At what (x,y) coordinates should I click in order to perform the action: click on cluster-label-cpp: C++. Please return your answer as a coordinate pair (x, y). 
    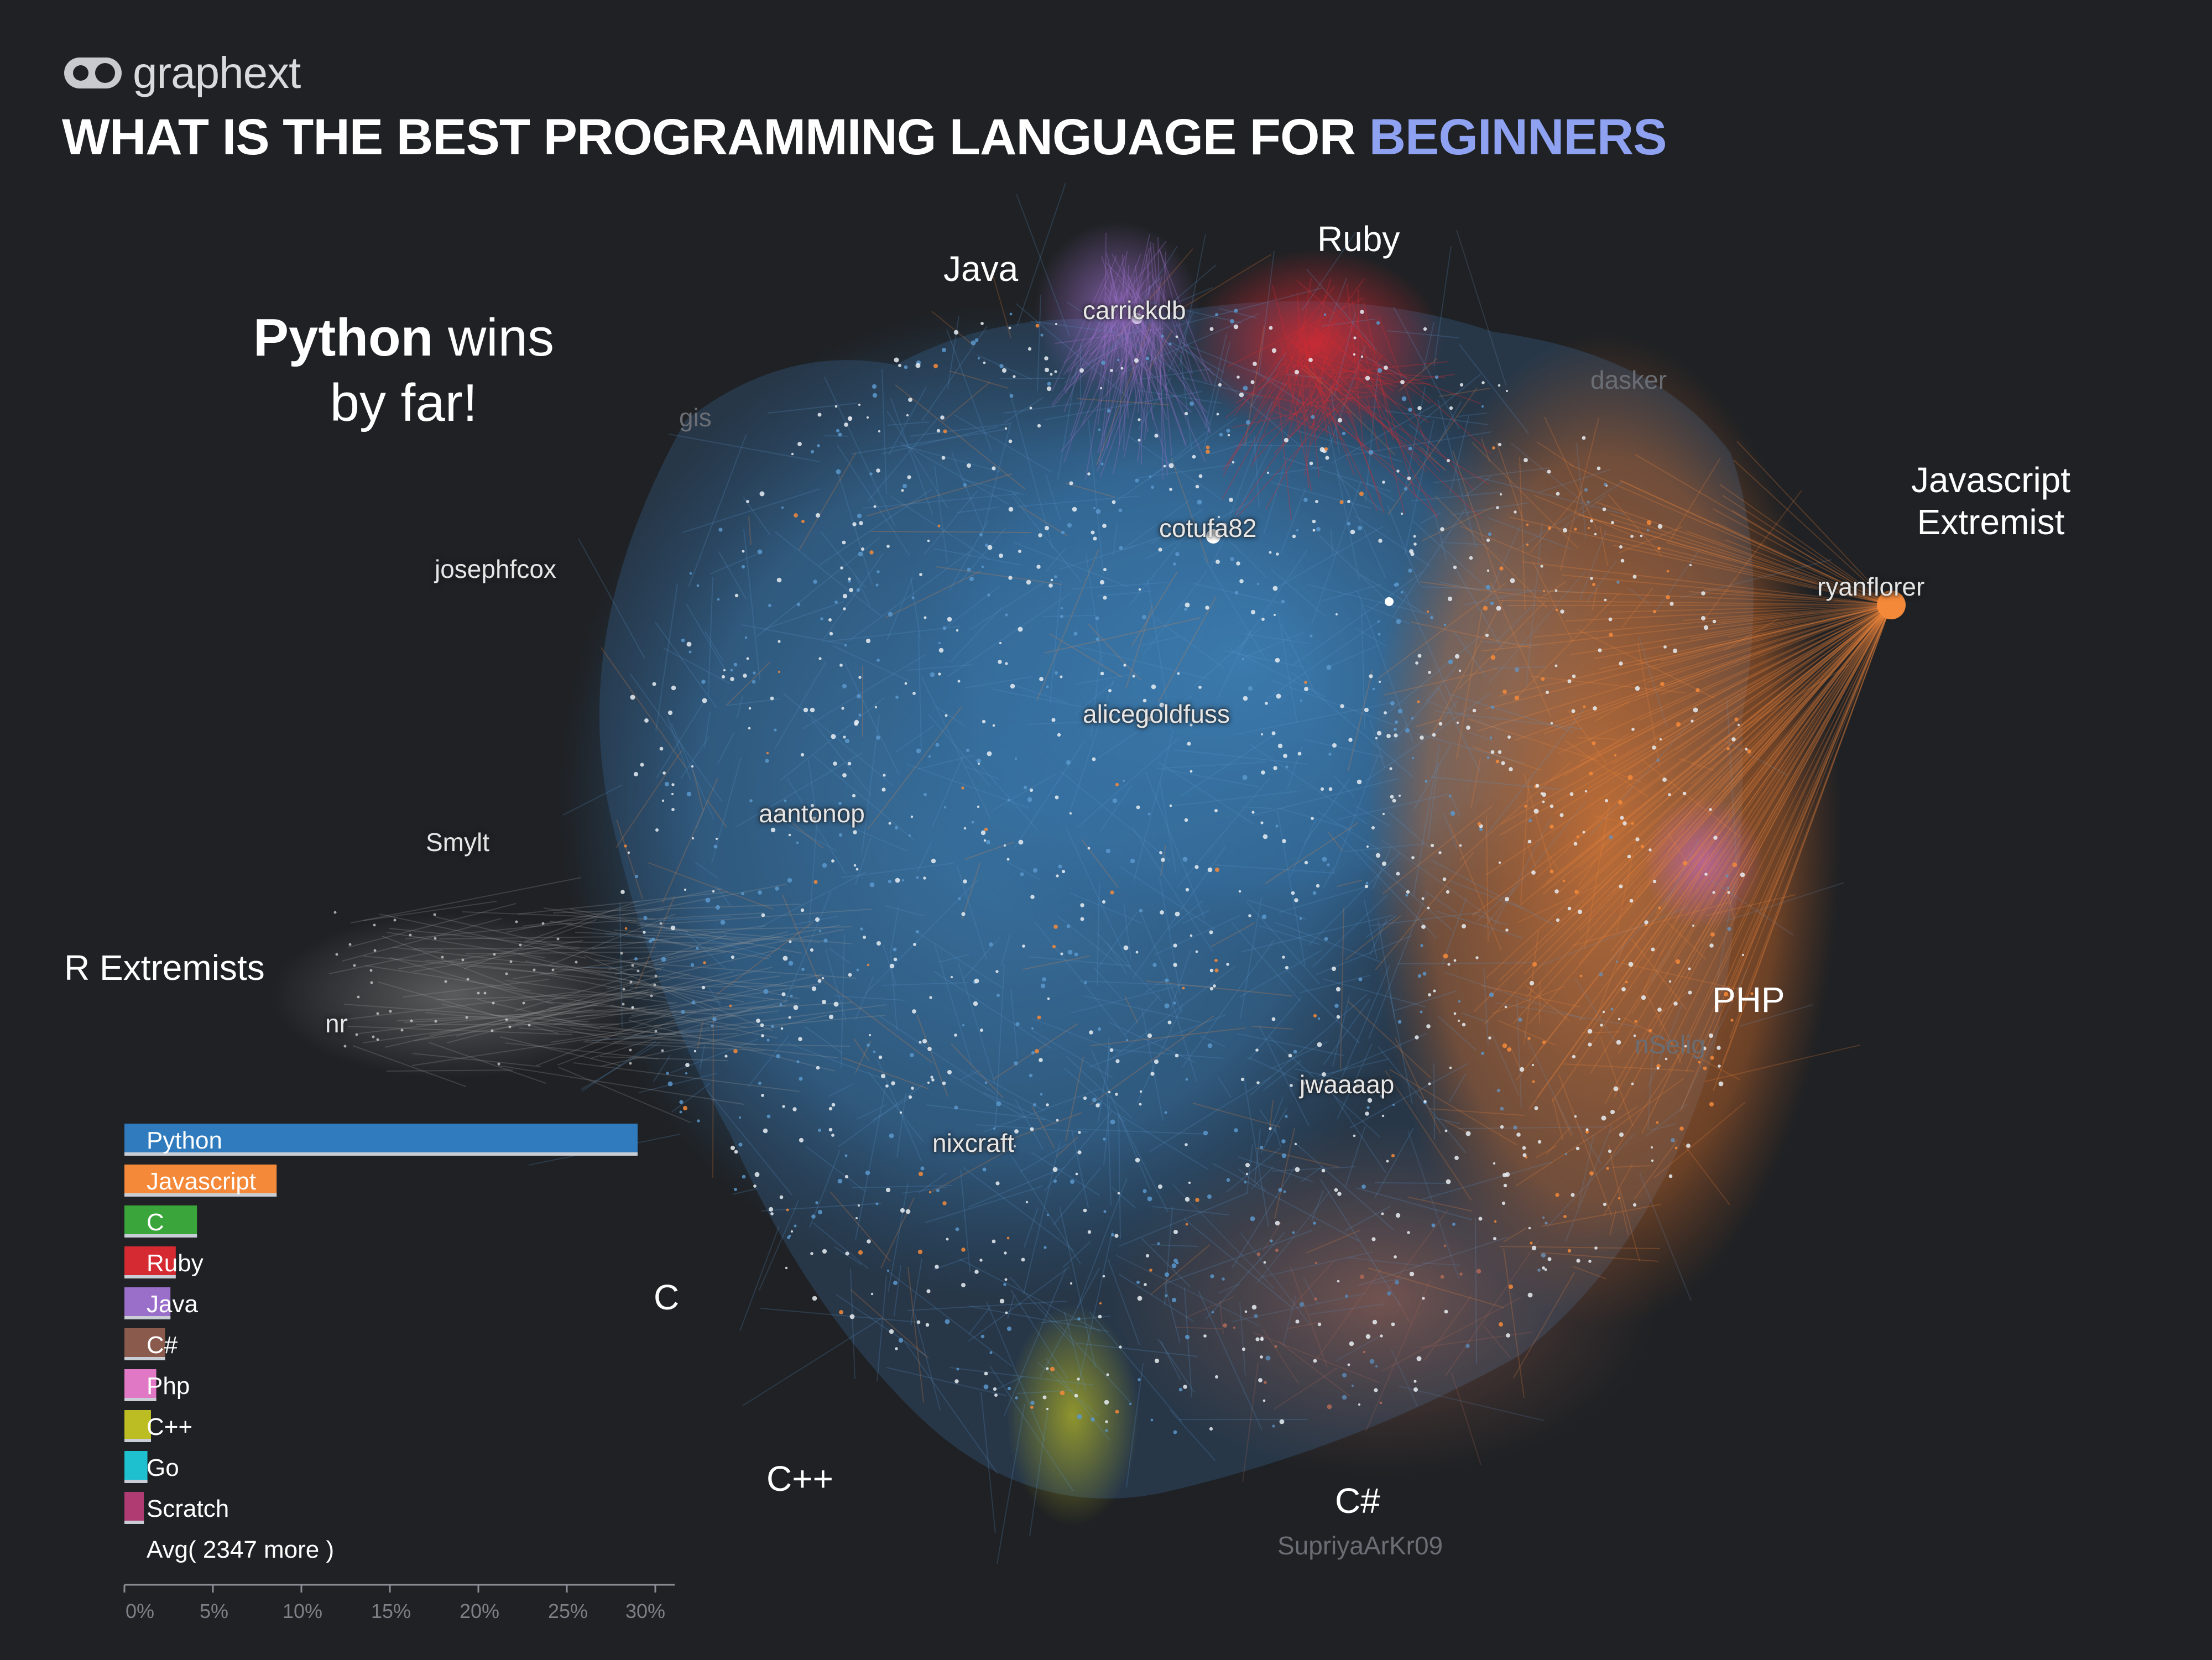
    Looking at the image, I should click on (800, 1479).